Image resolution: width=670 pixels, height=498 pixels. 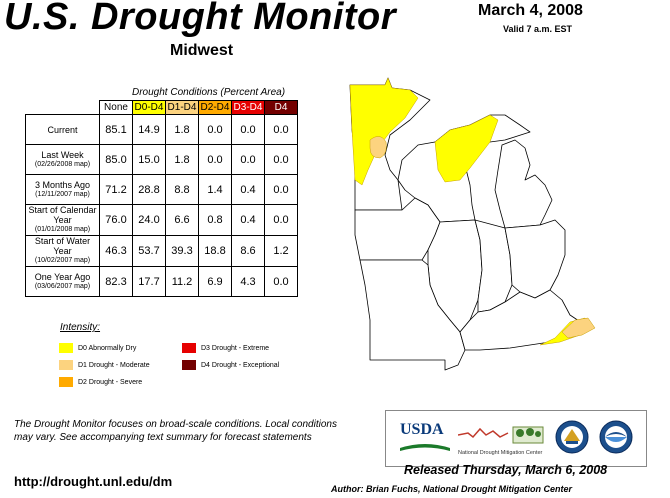 I want to click on table-cell: 6.6, so click(x=182, y=220).